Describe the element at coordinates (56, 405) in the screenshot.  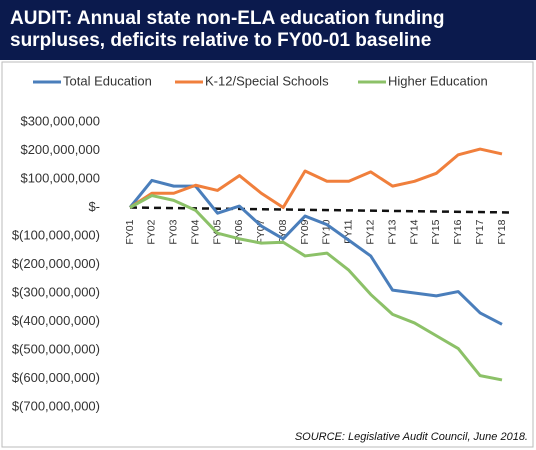
I see `y-tick-label: $(700,000,000)` at that location.